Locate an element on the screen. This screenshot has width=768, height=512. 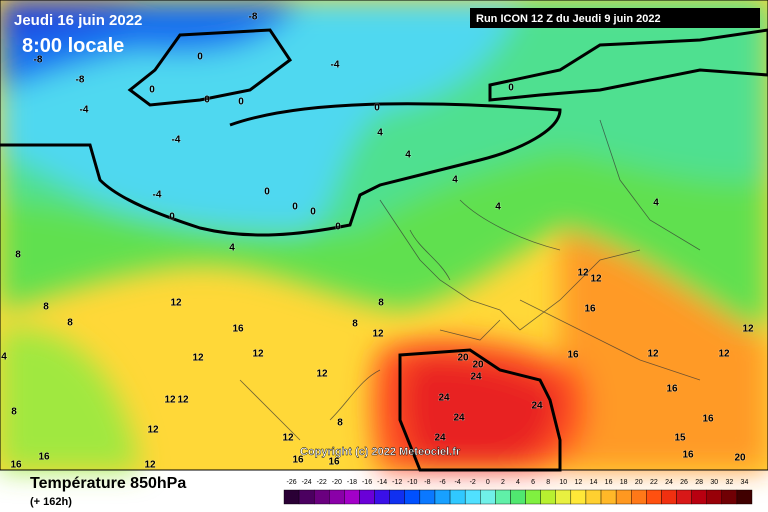
legend-label: 14 is located at coordinates (594, 482).